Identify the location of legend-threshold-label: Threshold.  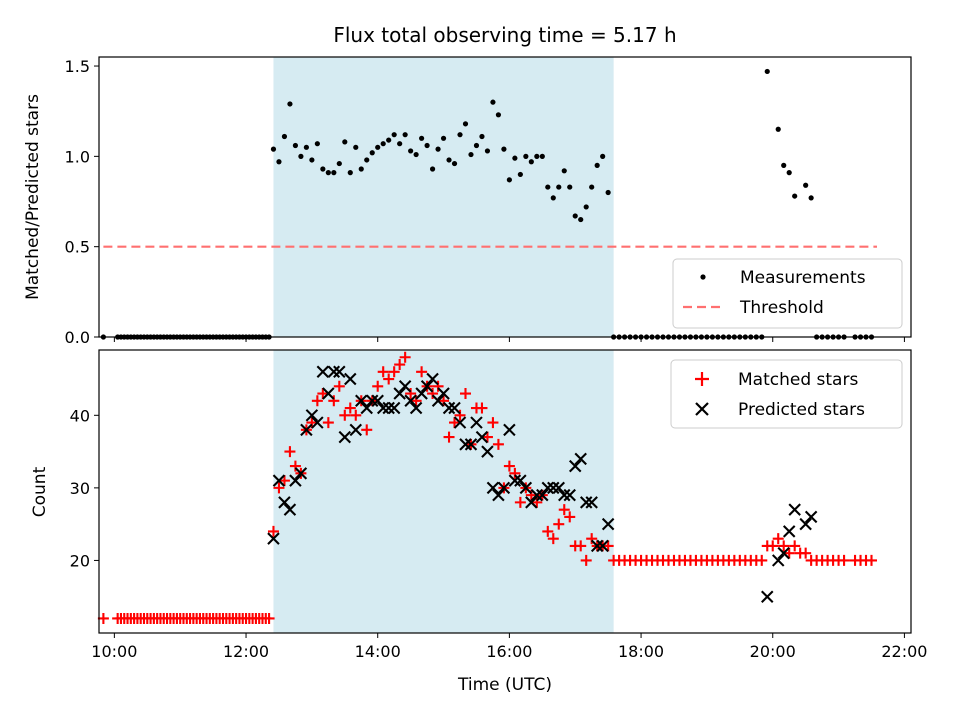
(781, 308).